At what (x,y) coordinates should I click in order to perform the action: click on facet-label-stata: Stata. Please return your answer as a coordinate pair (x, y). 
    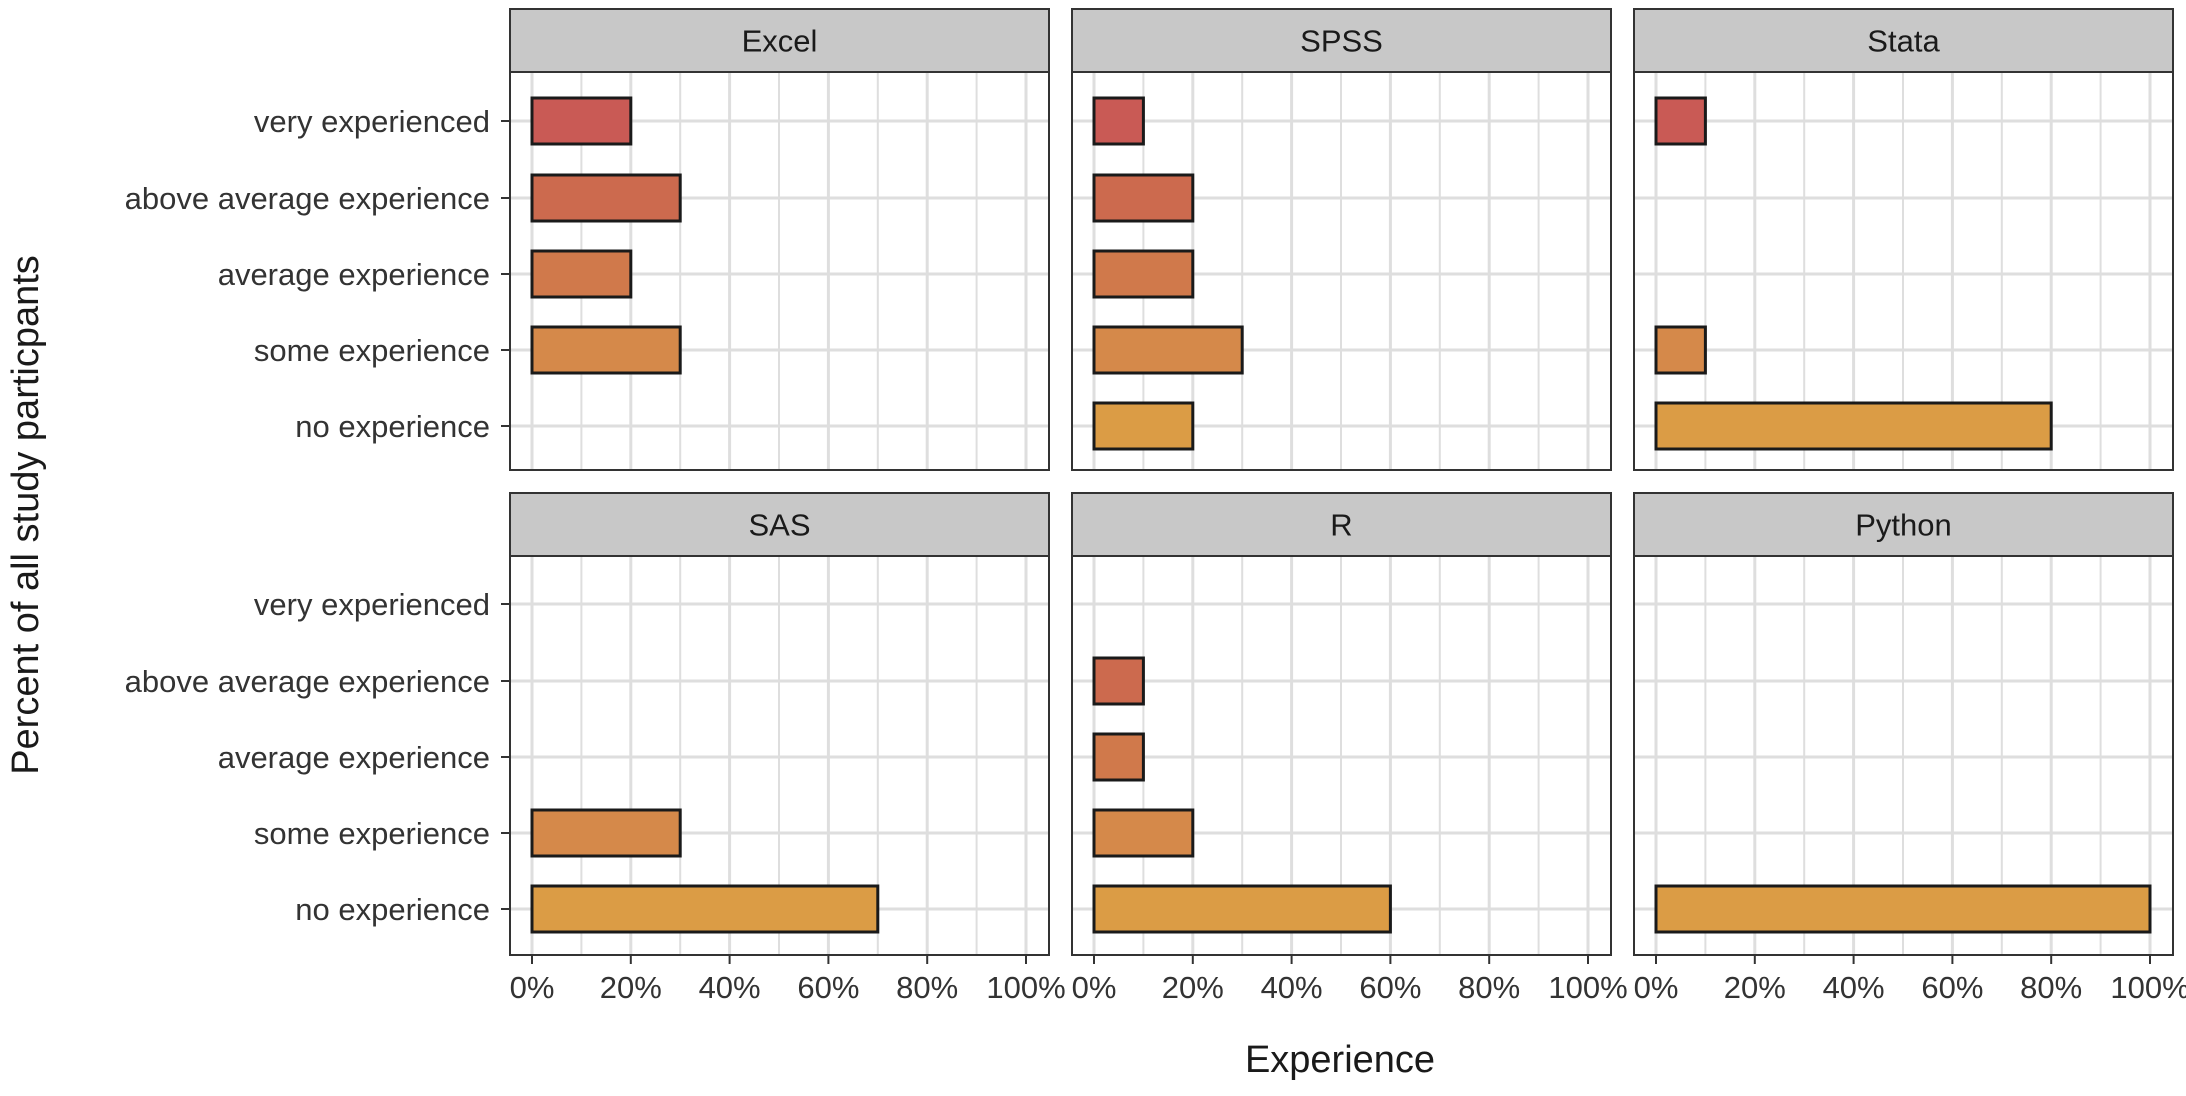
    Looking at the image, I should click on (1903, 41).